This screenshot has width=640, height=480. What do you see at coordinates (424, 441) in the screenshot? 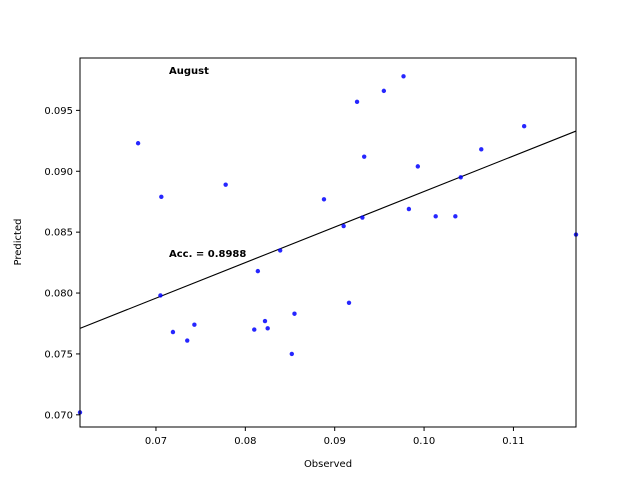
I see `x-tick-label: 0.10` at bounding box center [424, 441].